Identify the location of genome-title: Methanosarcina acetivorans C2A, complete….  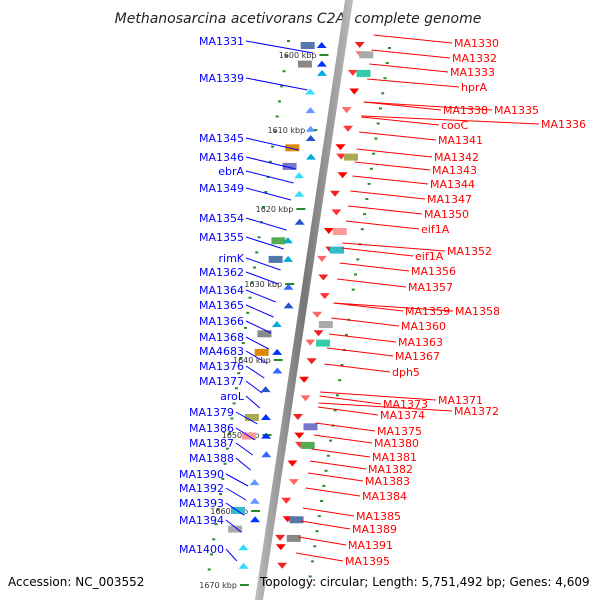
(298, 19).